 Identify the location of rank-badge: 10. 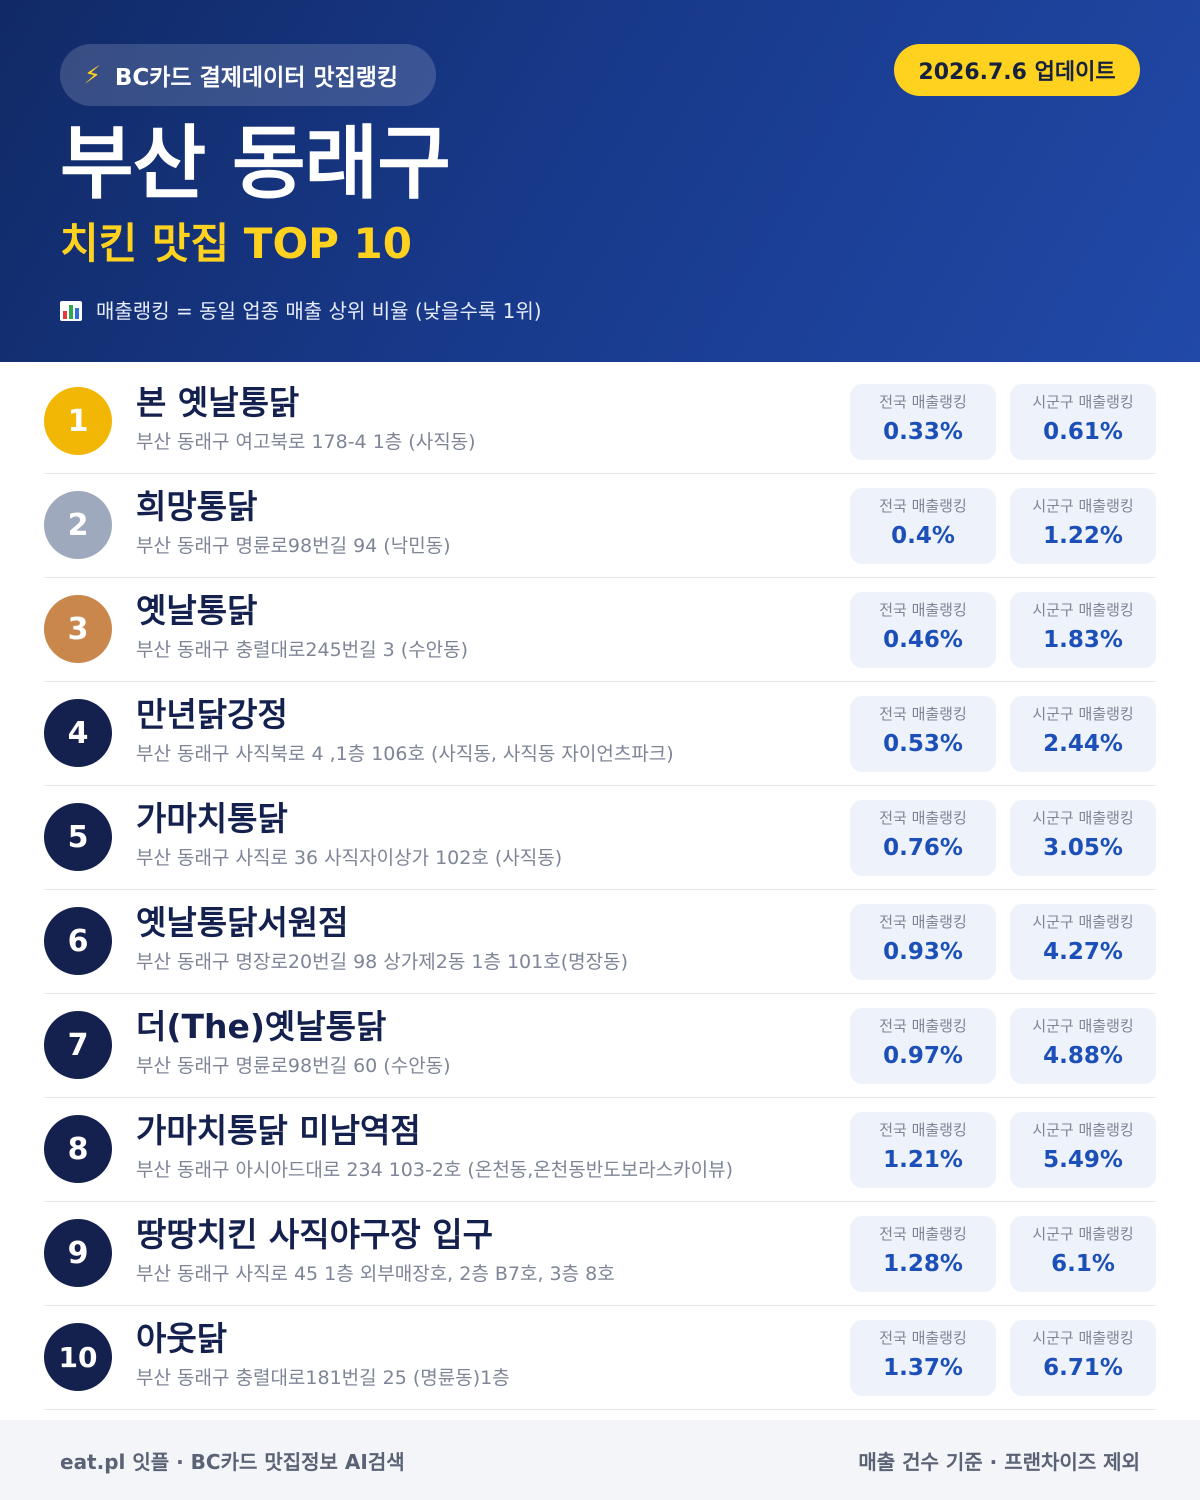
(78, 1357).